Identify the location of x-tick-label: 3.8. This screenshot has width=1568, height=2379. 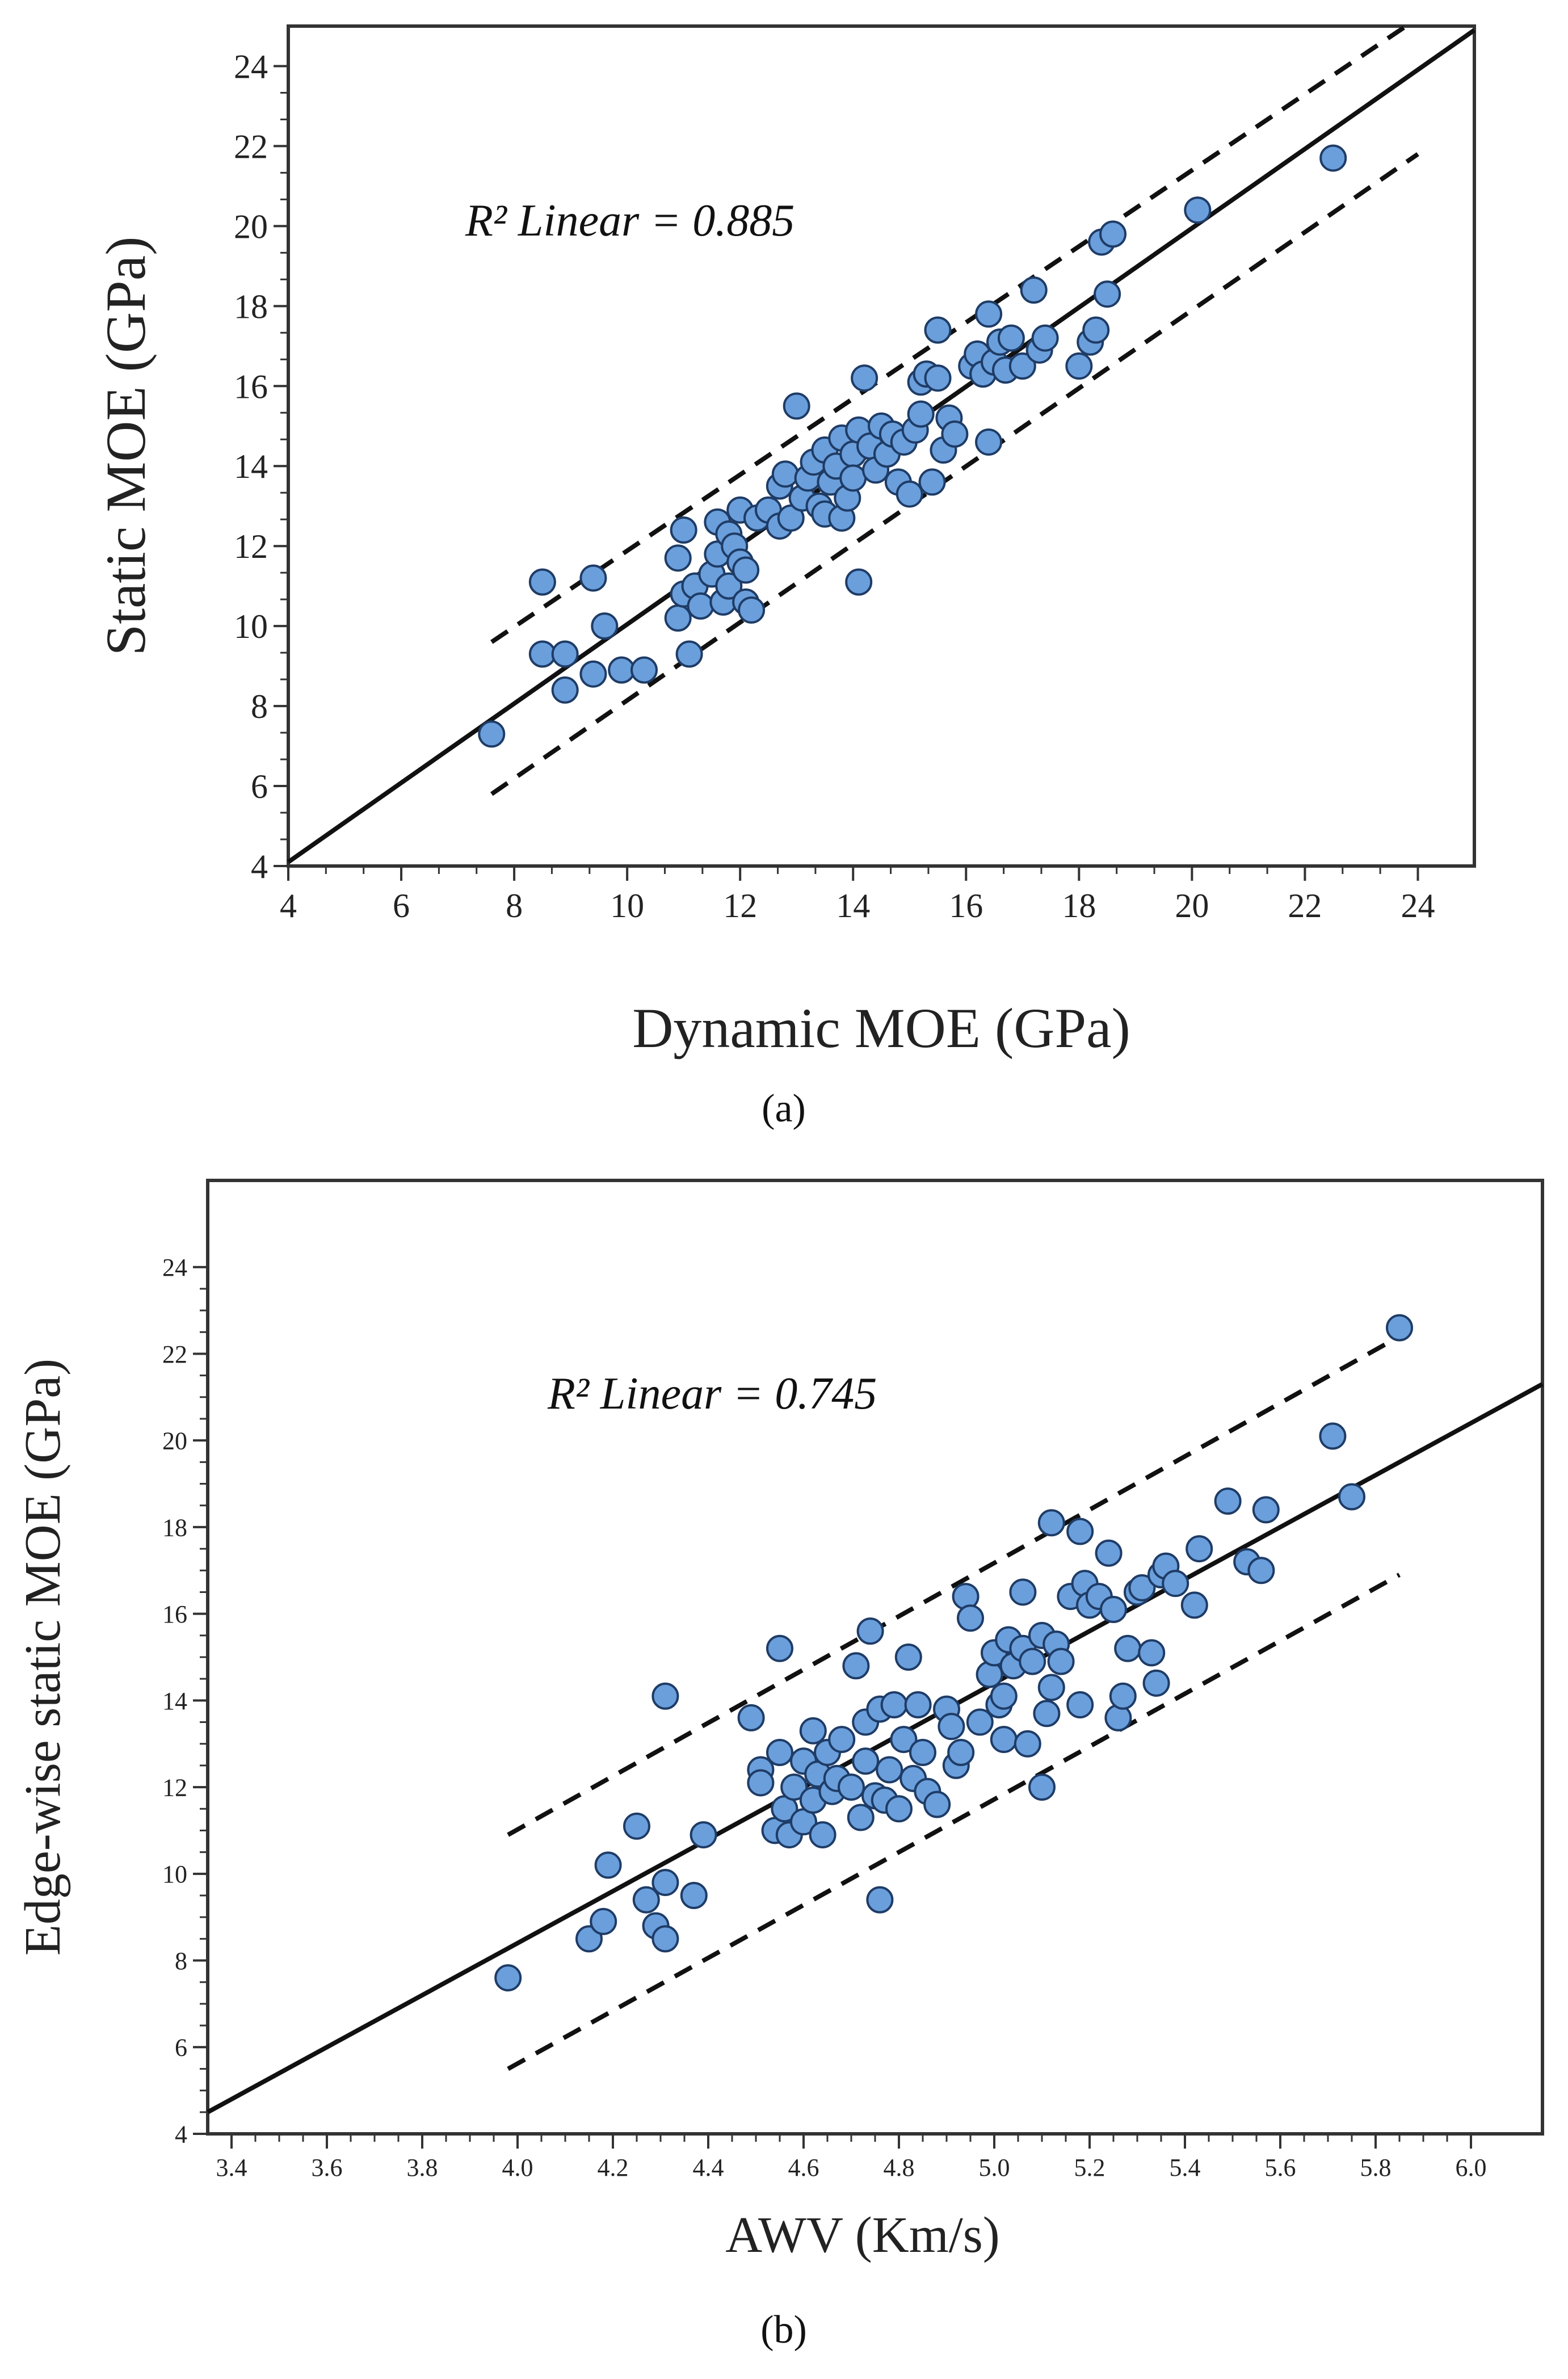
(422, 2168).